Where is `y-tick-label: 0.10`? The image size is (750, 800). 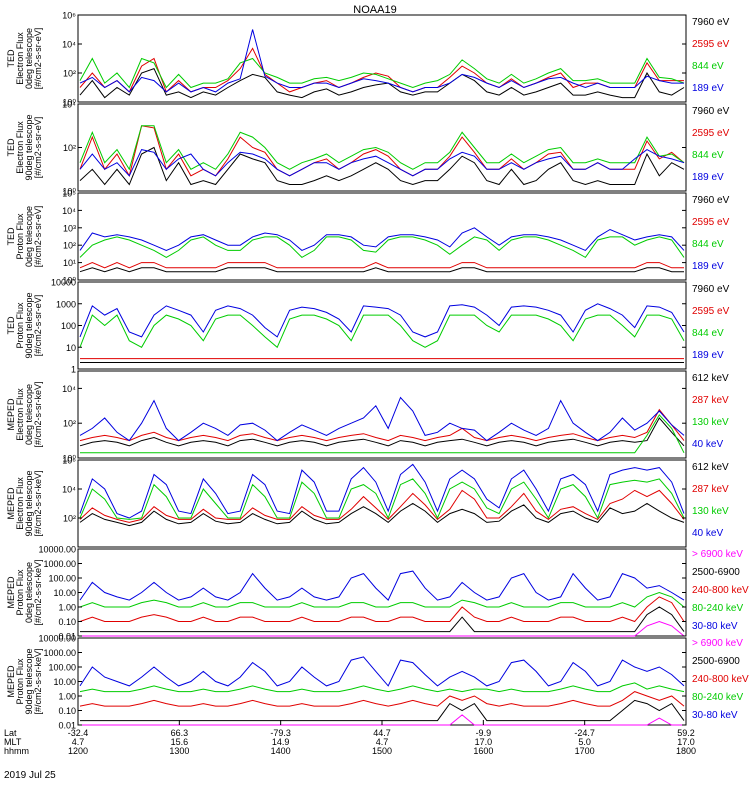 y-tick-label: 0.10 is located at coordinates (67, 622).